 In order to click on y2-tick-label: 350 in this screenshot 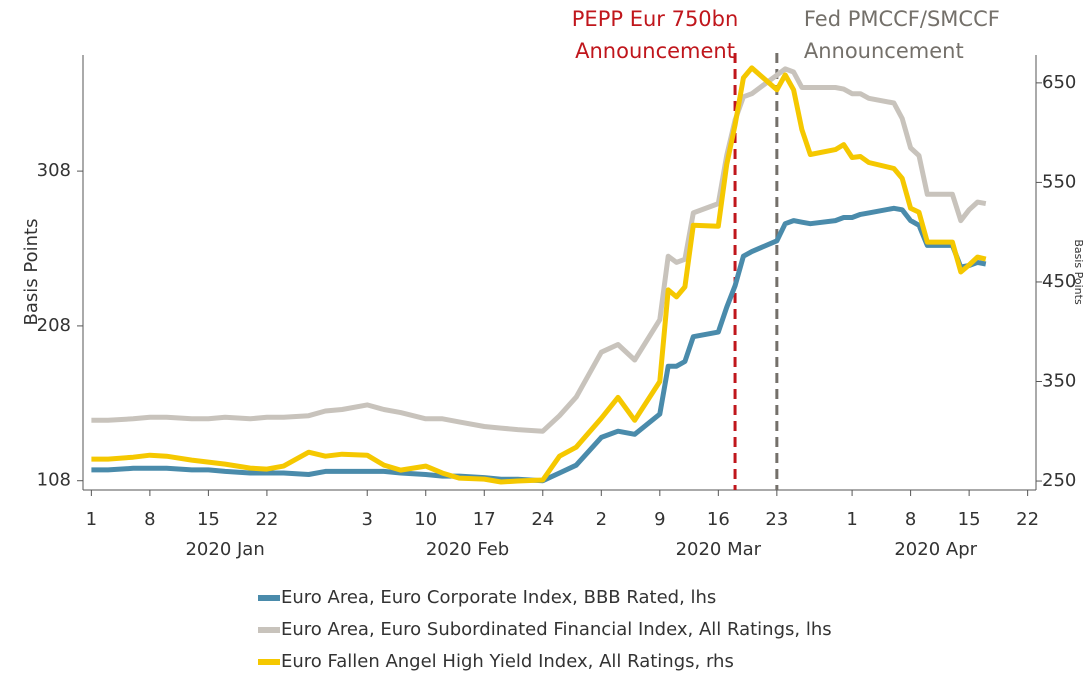, I will do `click(1059, 380)`.